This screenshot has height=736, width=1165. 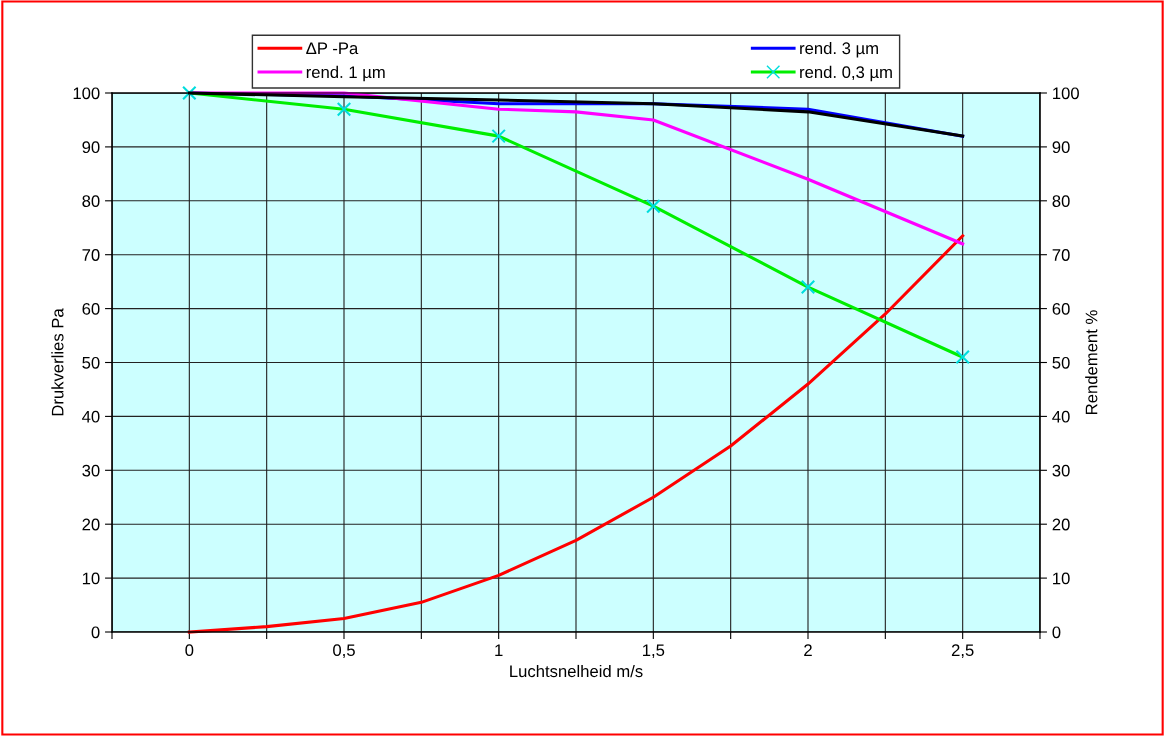 I want to click on legend-label: rend. 1 µm, so click(x=345, y=73).